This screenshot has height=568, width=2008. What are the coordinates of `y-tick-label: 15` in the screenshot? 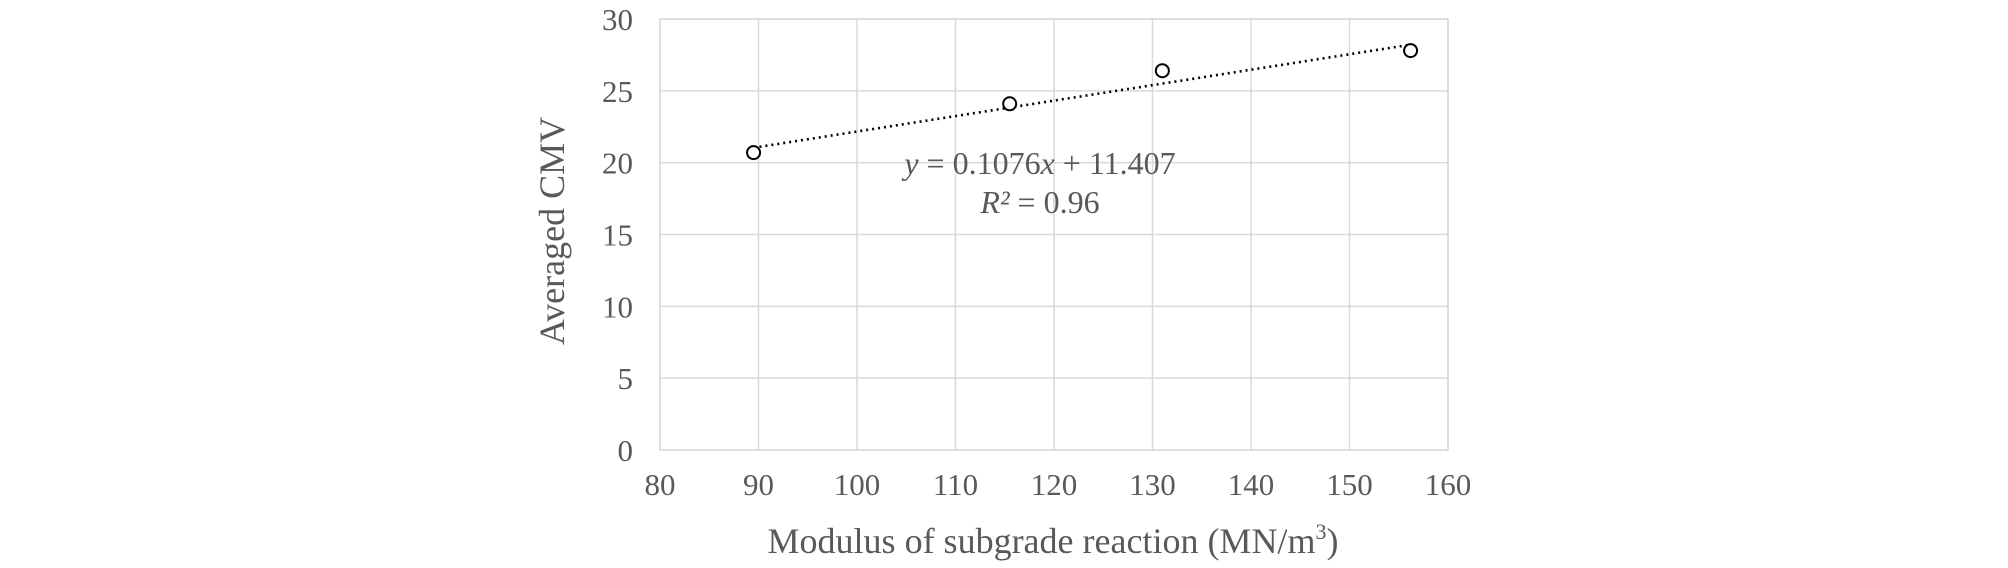 It's located at (617, 235).